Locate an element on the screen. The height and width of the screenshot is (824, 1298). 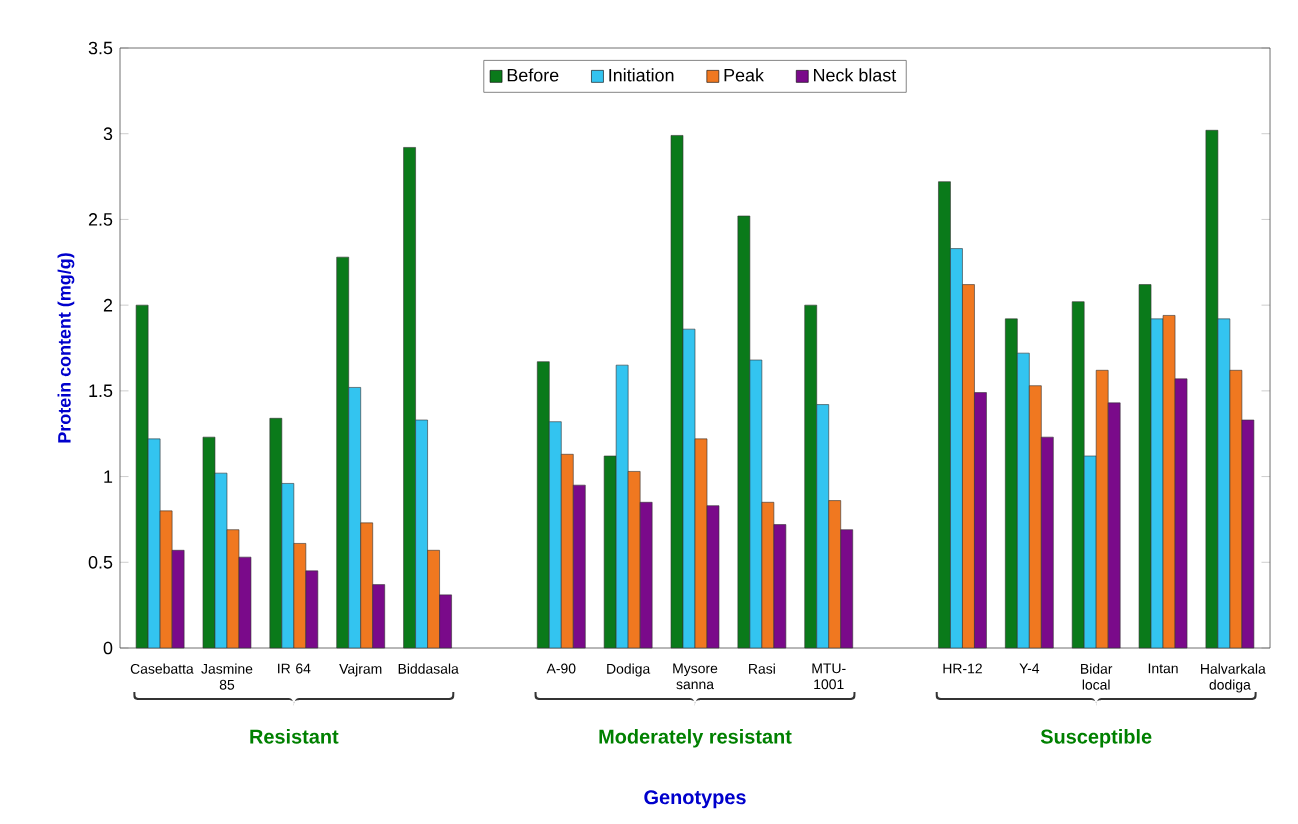
legend-label: Peak is located at coordinates (744, 75).